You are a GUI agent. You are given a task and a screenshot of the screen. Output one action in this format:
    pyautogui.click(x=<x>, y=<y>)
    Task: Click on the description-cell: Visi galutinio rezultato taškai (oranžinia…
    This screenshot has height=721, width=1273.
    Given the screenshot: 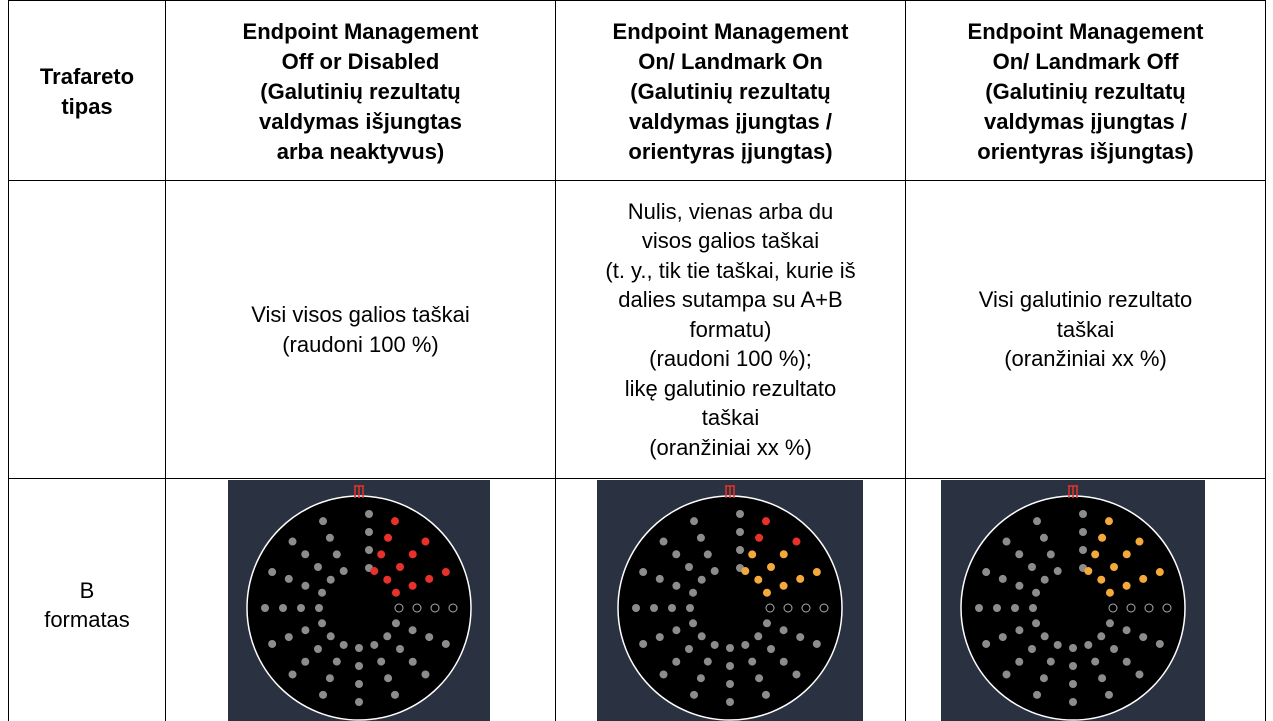 What is the action you would take?
    pyautogui.click(x=1085, y=329)
    